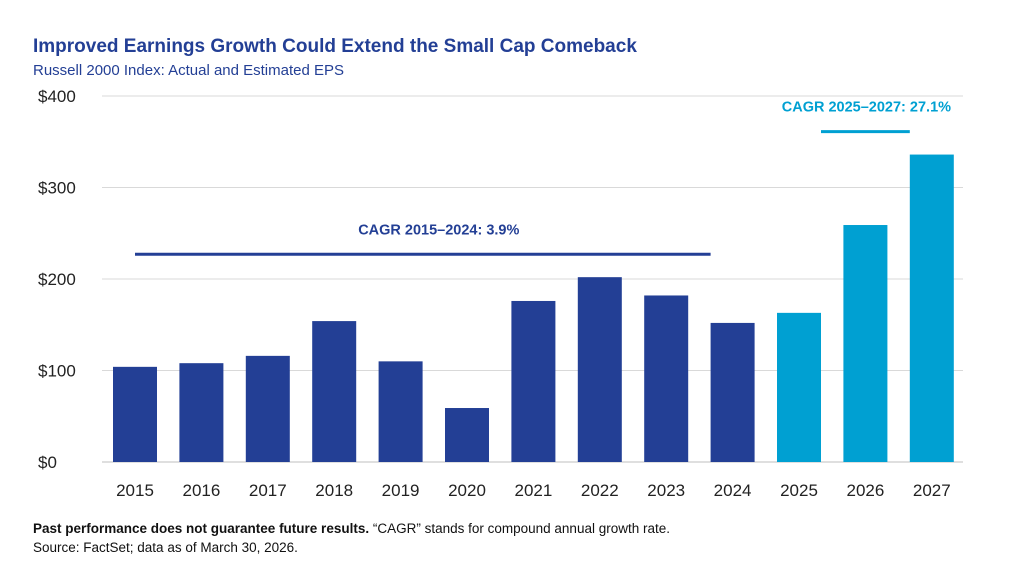  I want to click on x-tick-label: 2017, so click(268, 490).